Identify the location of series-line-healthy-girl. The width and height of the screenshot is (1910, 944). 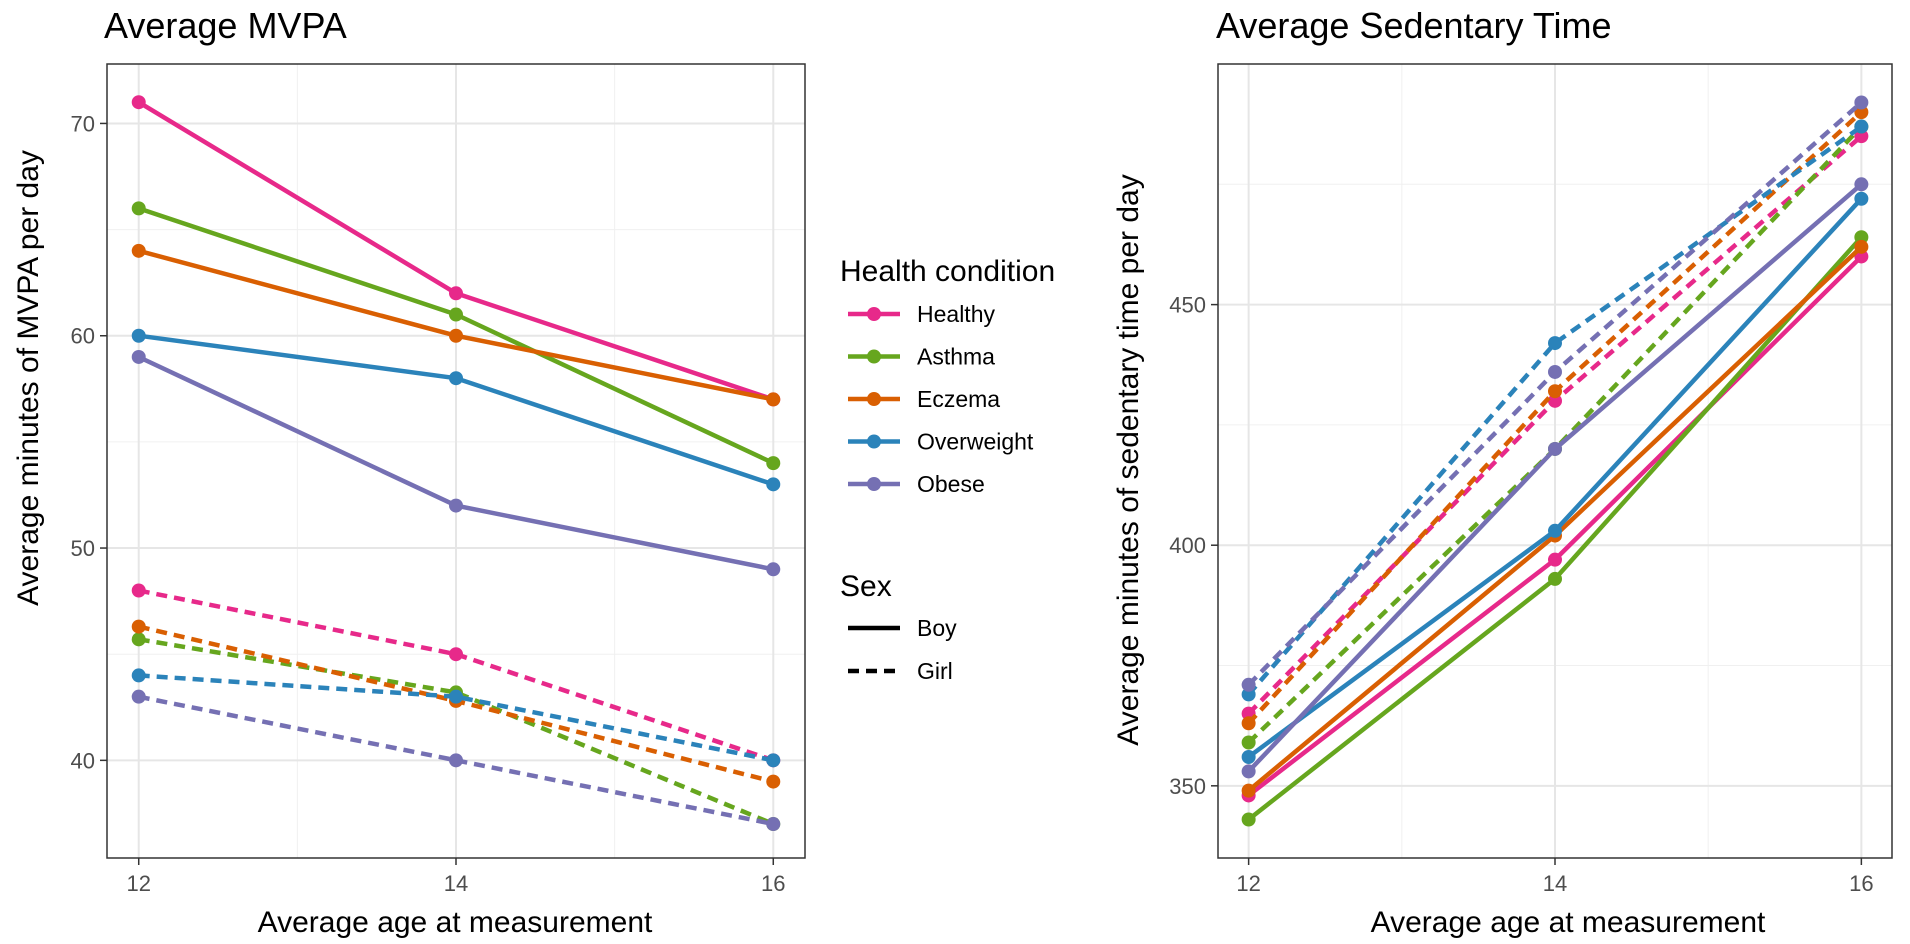
(456, 675).